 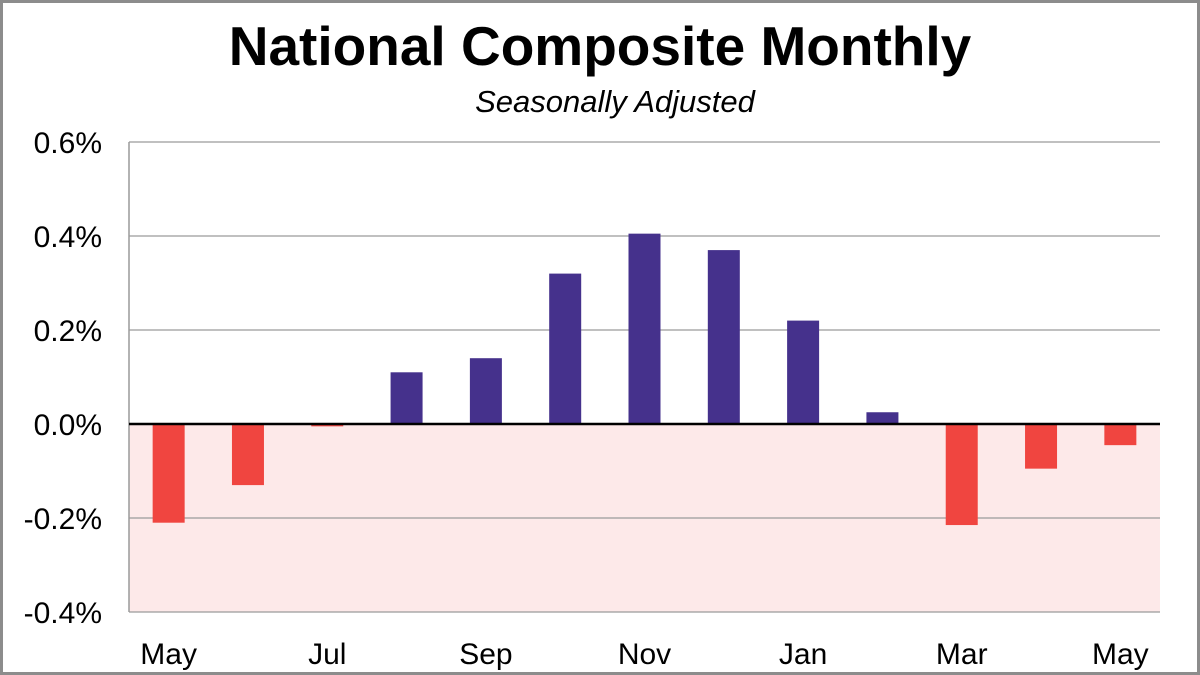 I want to click on x-tick-label: Jan, so click(x=803, y=654).